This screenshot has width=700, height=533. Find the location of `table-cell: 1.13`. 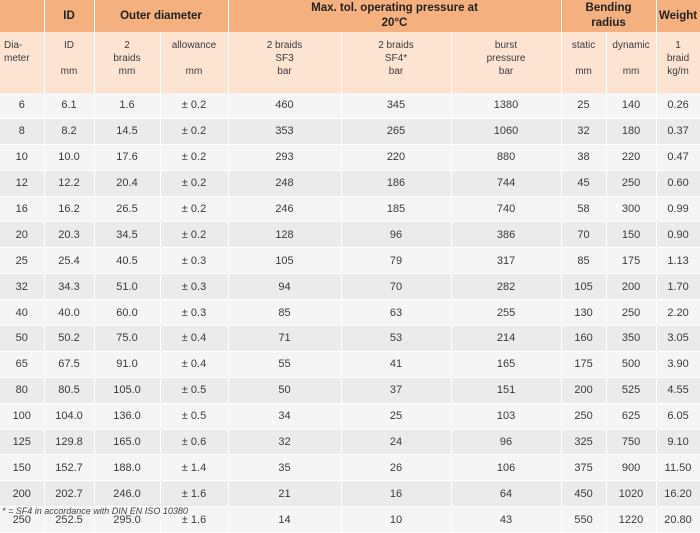

table-cell: 1.13 is located at coordinates (678, 261).